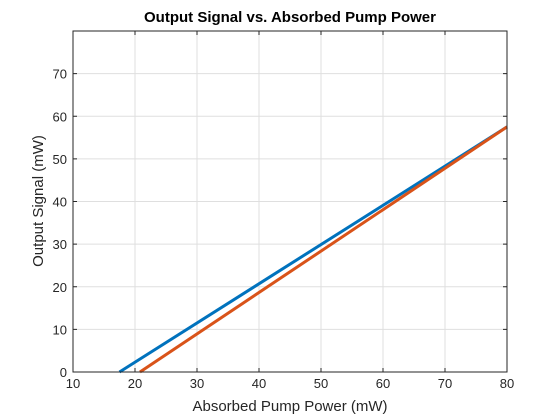 Image resolution: width=560 pixels, height=420 pixels. What do you see at coordinates (38, 201) in the screenshot?
I see `y-axis-label: Output Signal (mW)` at bounding box center [38, 201].